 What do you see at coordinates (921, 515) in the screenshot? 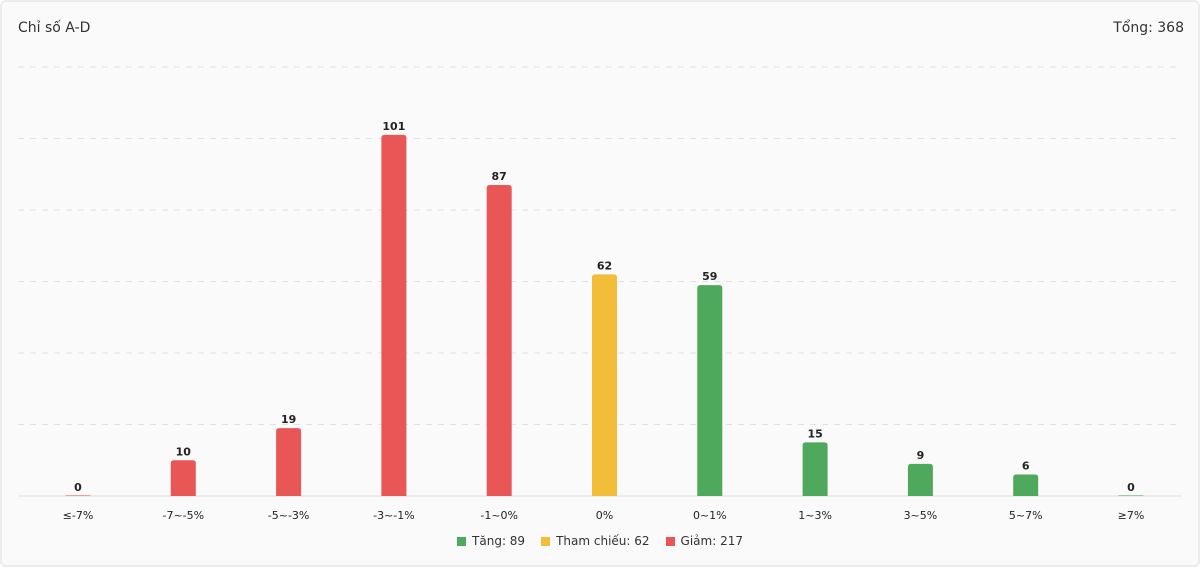
I see `x-tick-label: 3~5%` at bounding box center [921, 515].